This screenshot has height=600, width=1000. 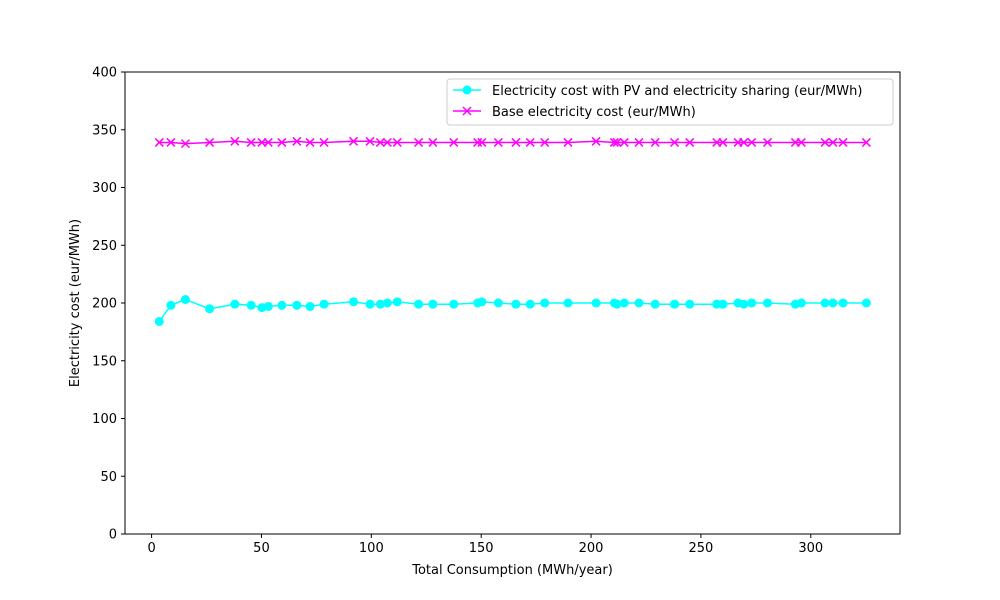 What do you see at coordinates (108, 477) in the screenshot?
I see `y-tick-label: 50` at bounding box center [108, 477].